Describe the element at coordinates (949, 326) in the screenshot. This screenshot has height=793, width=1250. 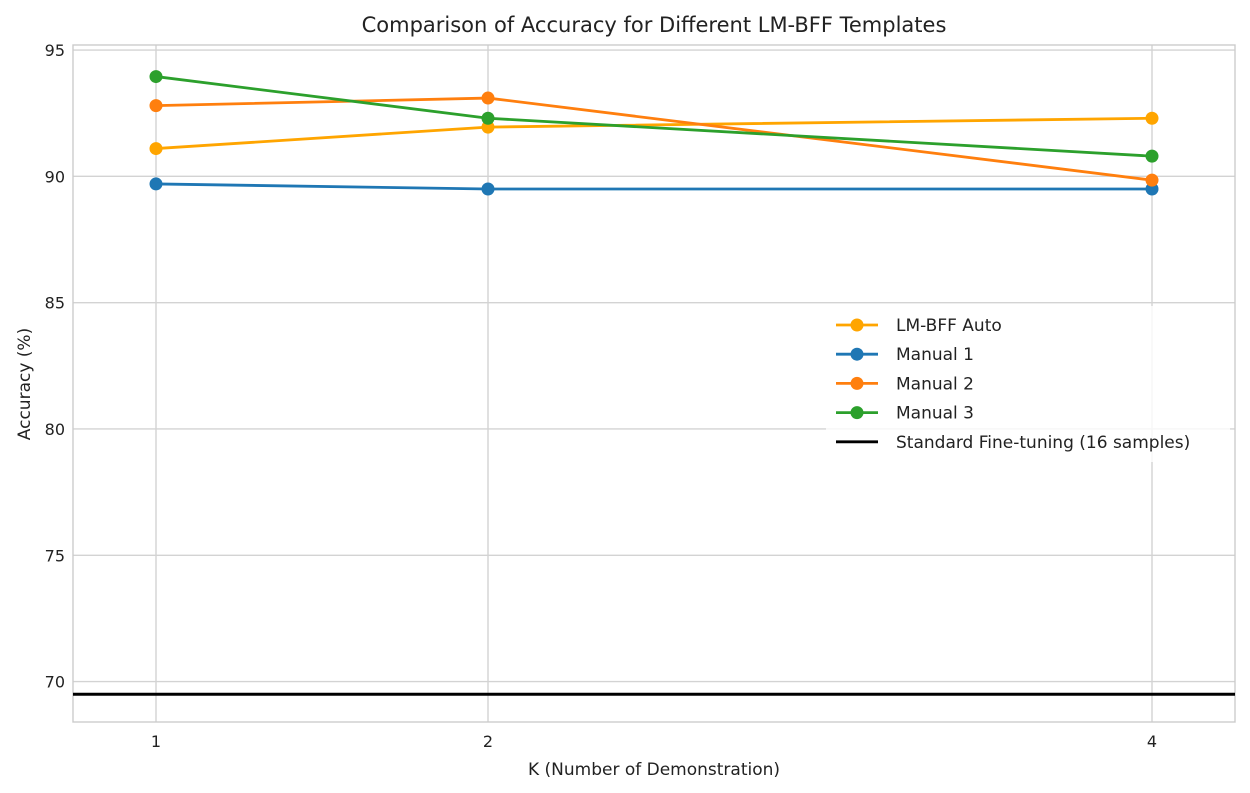
I see `legend-label: LM-BFF Auto` at that location.